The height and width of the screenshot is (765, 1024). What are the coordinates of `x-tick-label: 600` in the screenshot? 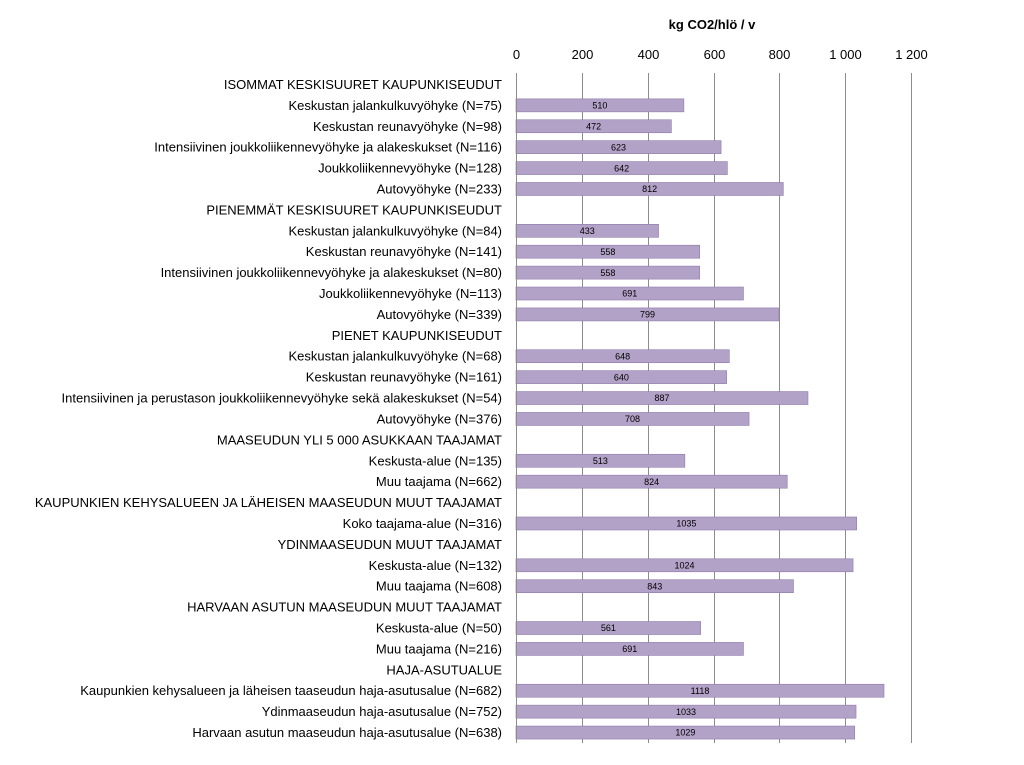 It's located at (715, 54).